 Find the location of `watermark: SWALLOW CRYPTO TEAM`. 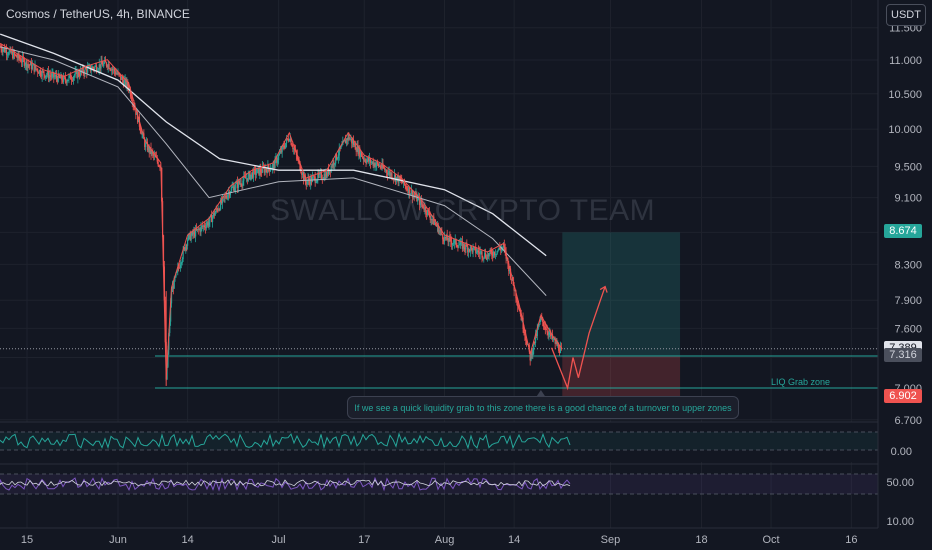

watermark: SWALLOW CRYPTO TEAM is located at coordinates (463, 210).